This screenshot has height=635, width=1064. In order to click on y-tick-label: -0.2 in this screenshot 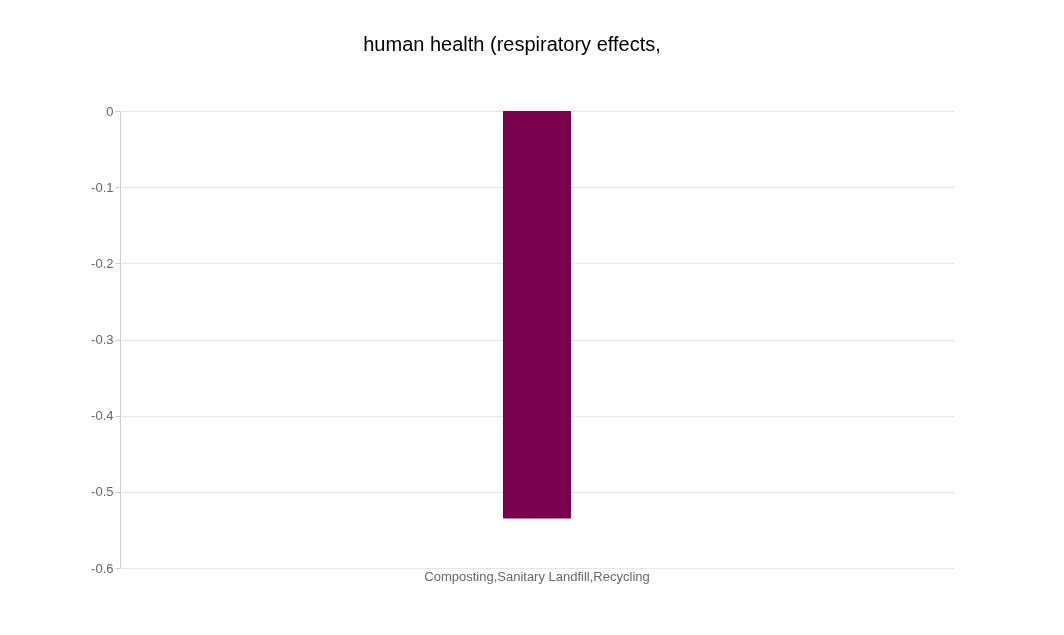, I will do `click(102, 263)`.